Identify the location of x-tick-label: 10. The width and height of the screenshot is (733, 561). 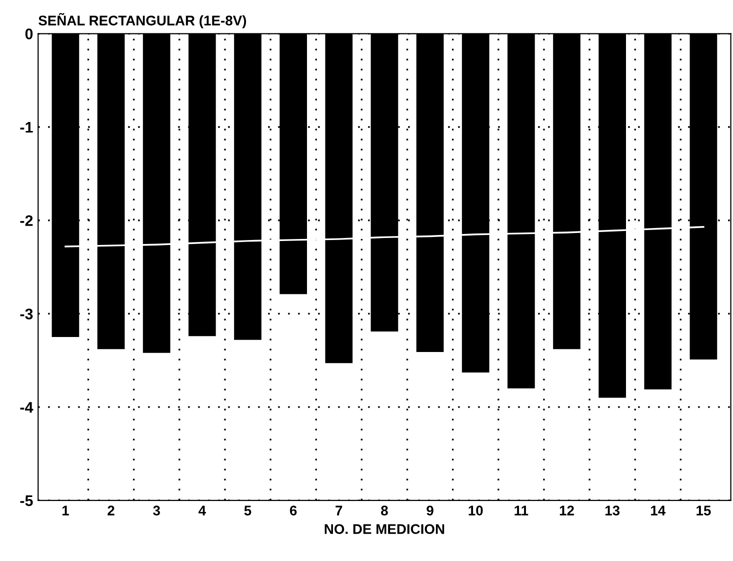
(475, 511).